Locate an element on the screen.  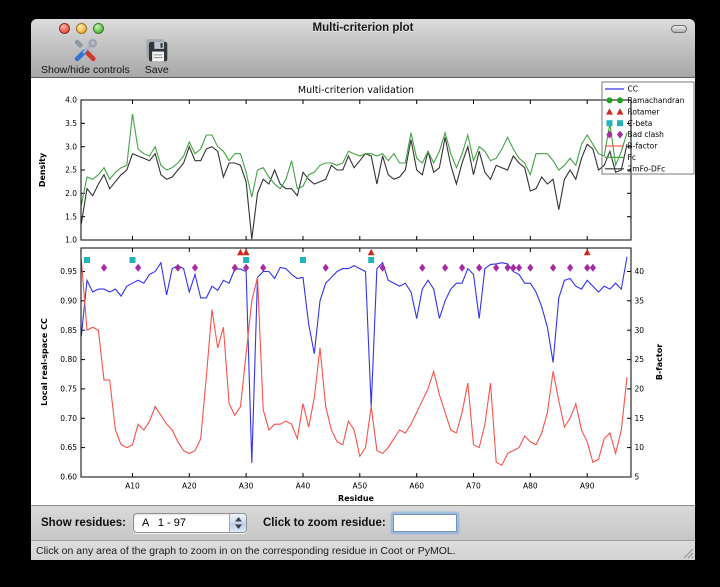
toolbar-button-label: Show/hide controls is located at coordinates (85, 70).